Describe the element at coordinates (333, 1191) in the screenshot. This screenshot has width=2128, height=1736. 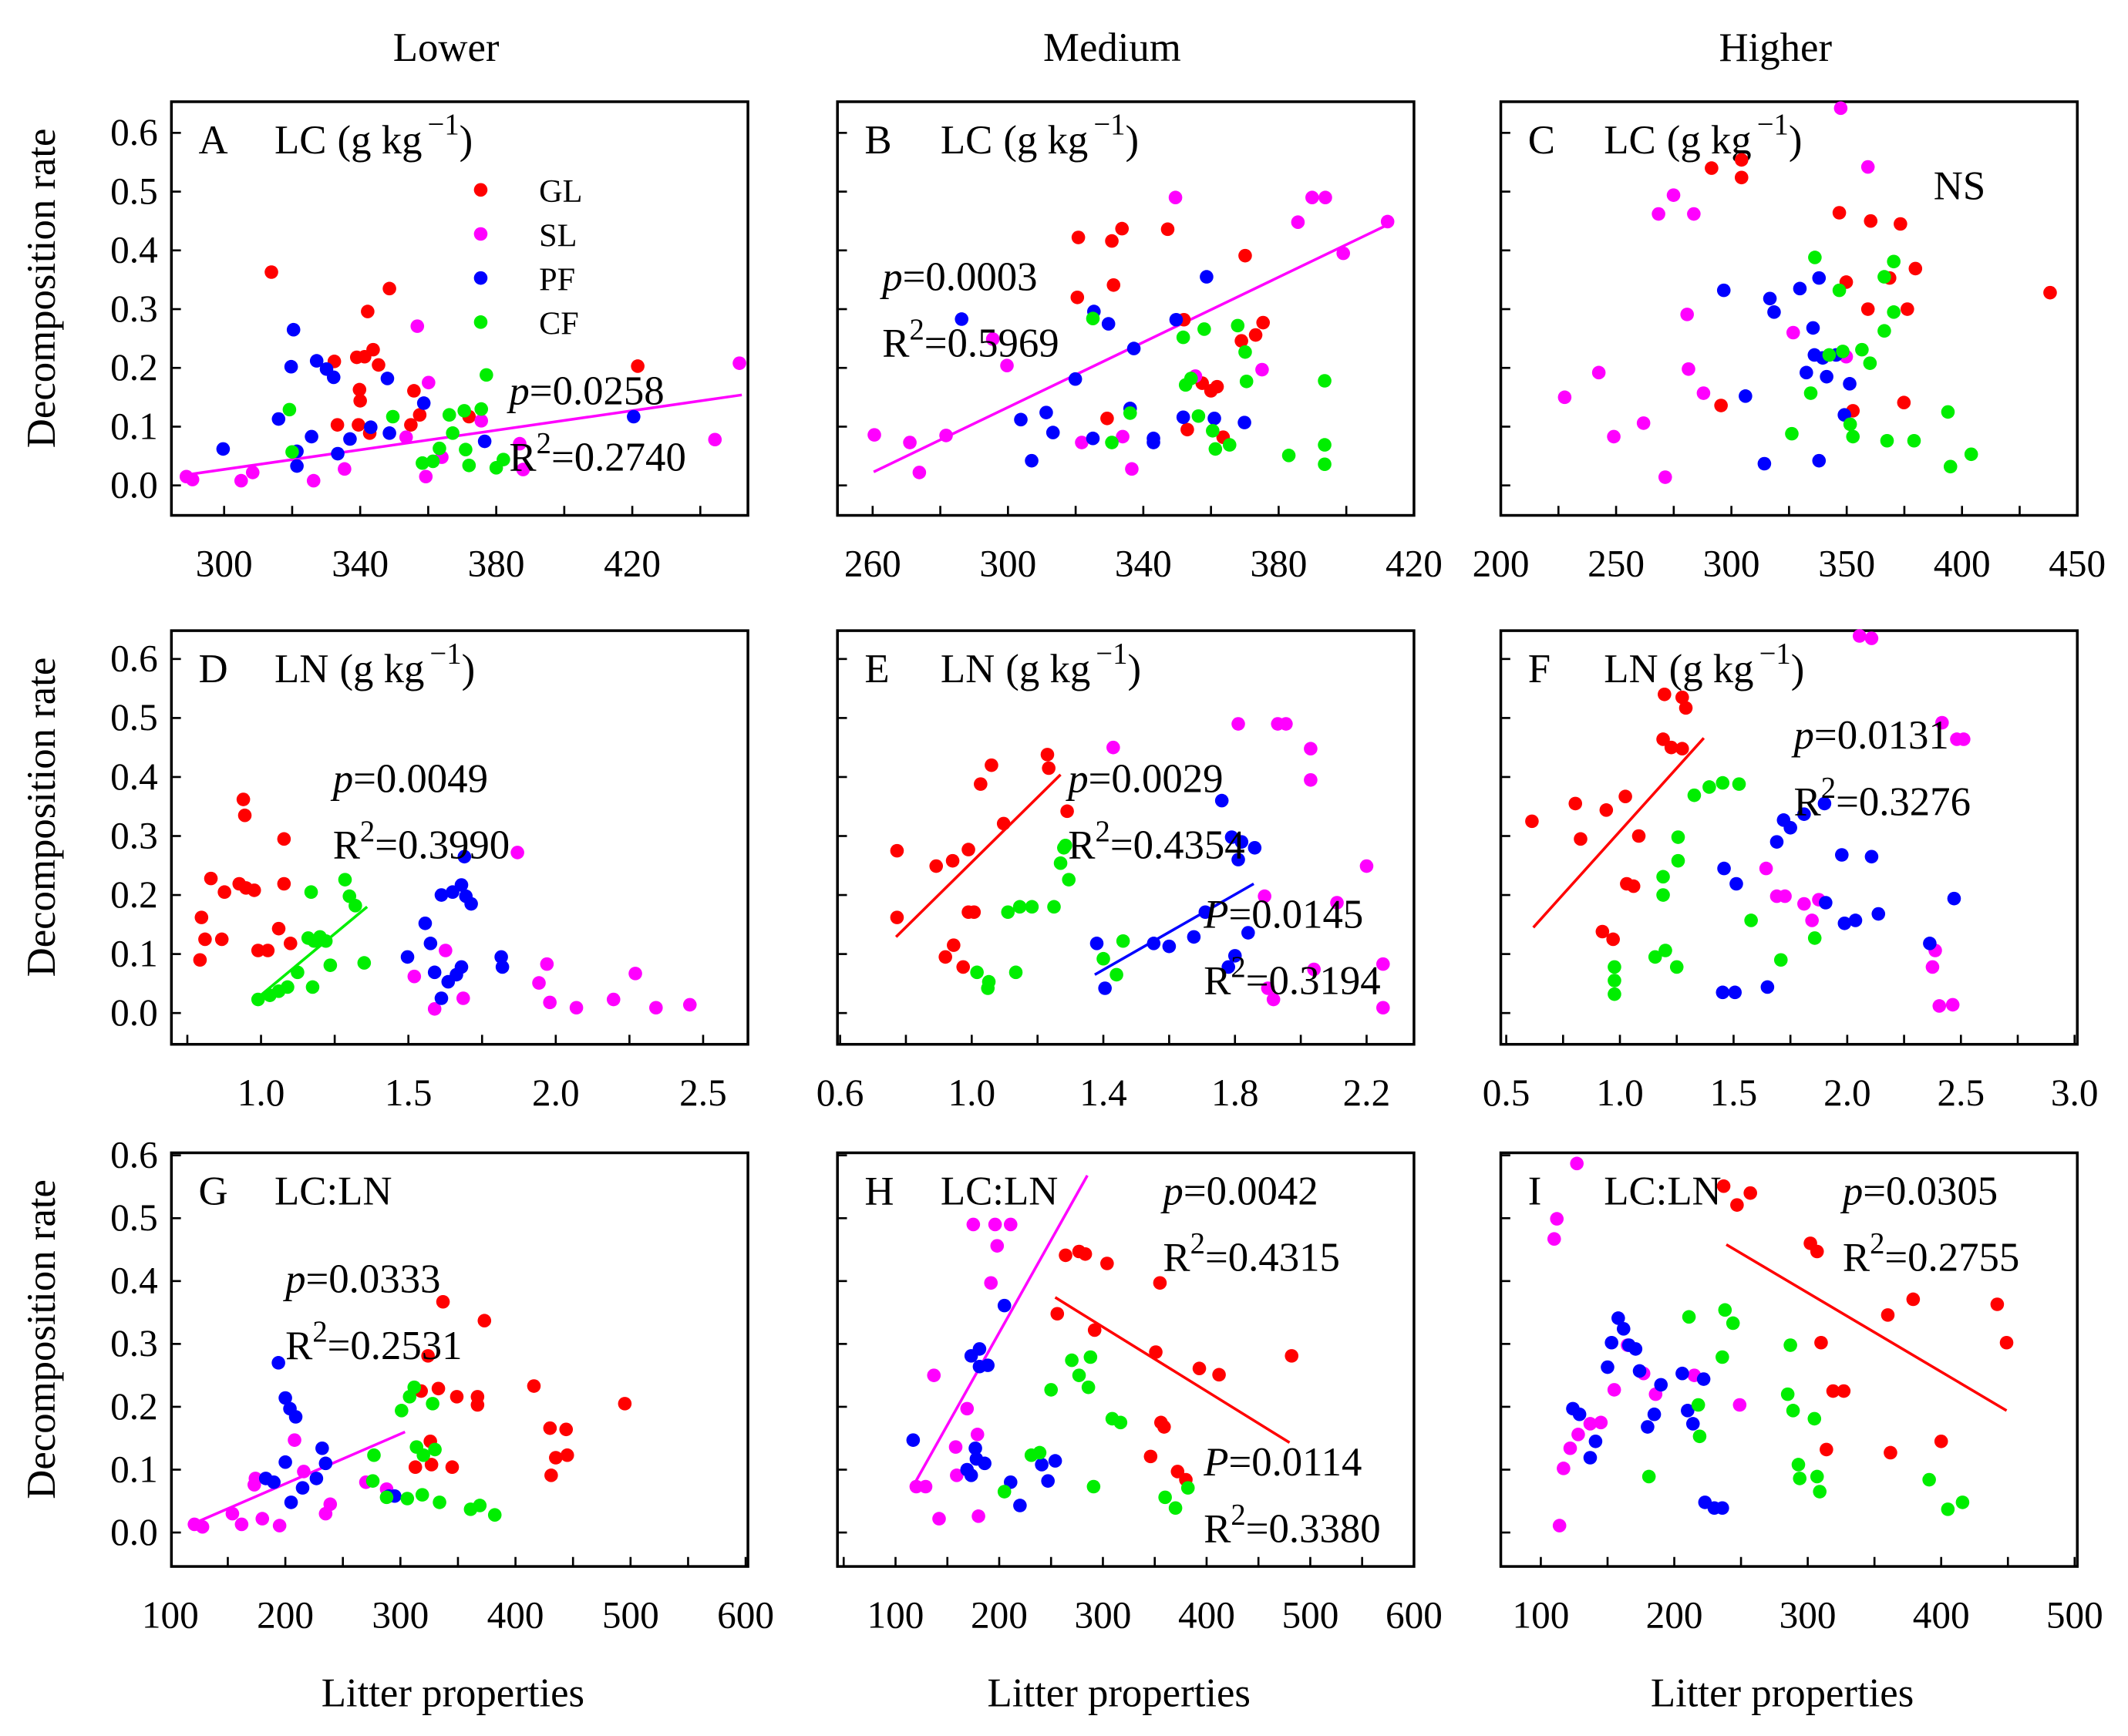
I see `panel-variable-title: LC:LN` at that location.